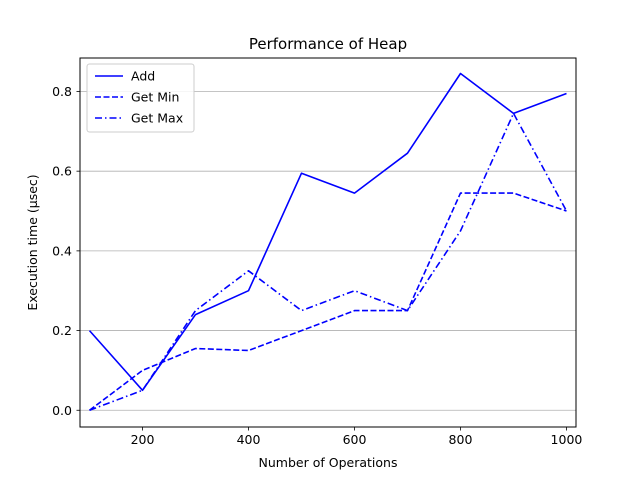  Describe the element at coordinates (461, 439) in the screenshot. I see `x-tick-label: 800` at that location.